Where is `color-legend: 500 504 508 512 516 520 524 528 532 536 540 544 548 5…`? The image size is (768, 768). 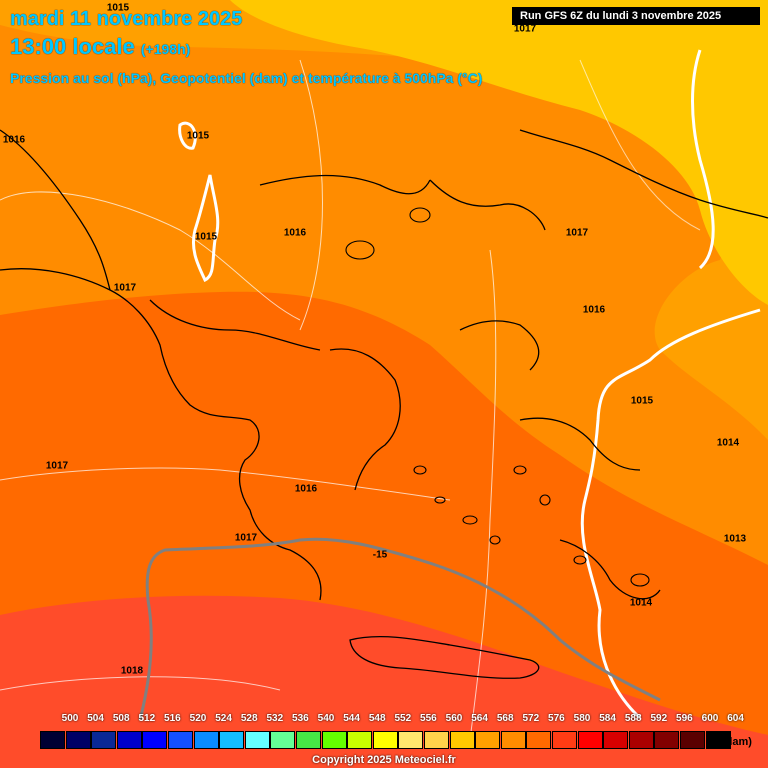
color-legend: 500 504 508 512 516 520 524 528 532 536 540 544 548 5… is located at coordinates (392, 733).